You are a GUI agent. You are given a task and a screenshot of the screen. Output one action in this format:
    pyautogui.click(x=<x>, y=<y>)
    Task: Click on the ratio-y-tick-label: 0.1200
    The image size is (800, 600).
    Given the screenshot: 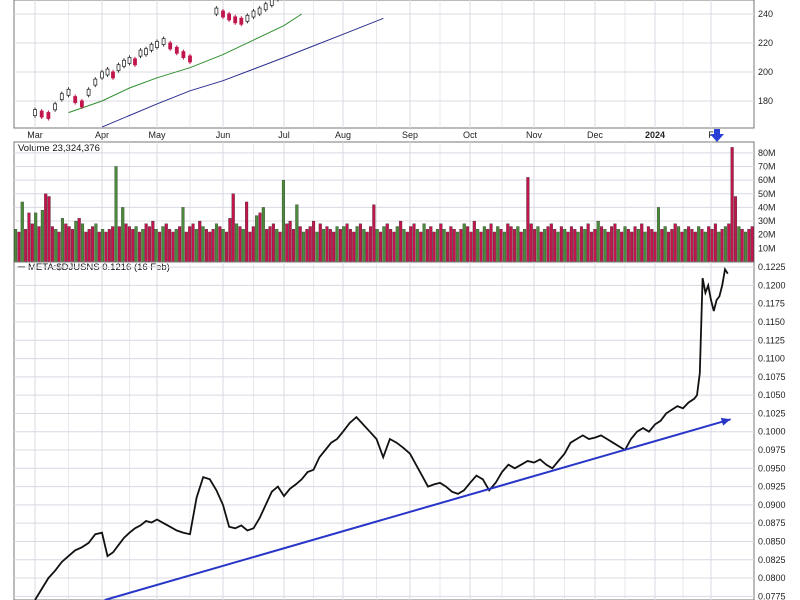 What is the action you would take?
    pyautogui.click(x=772, y=285)
    